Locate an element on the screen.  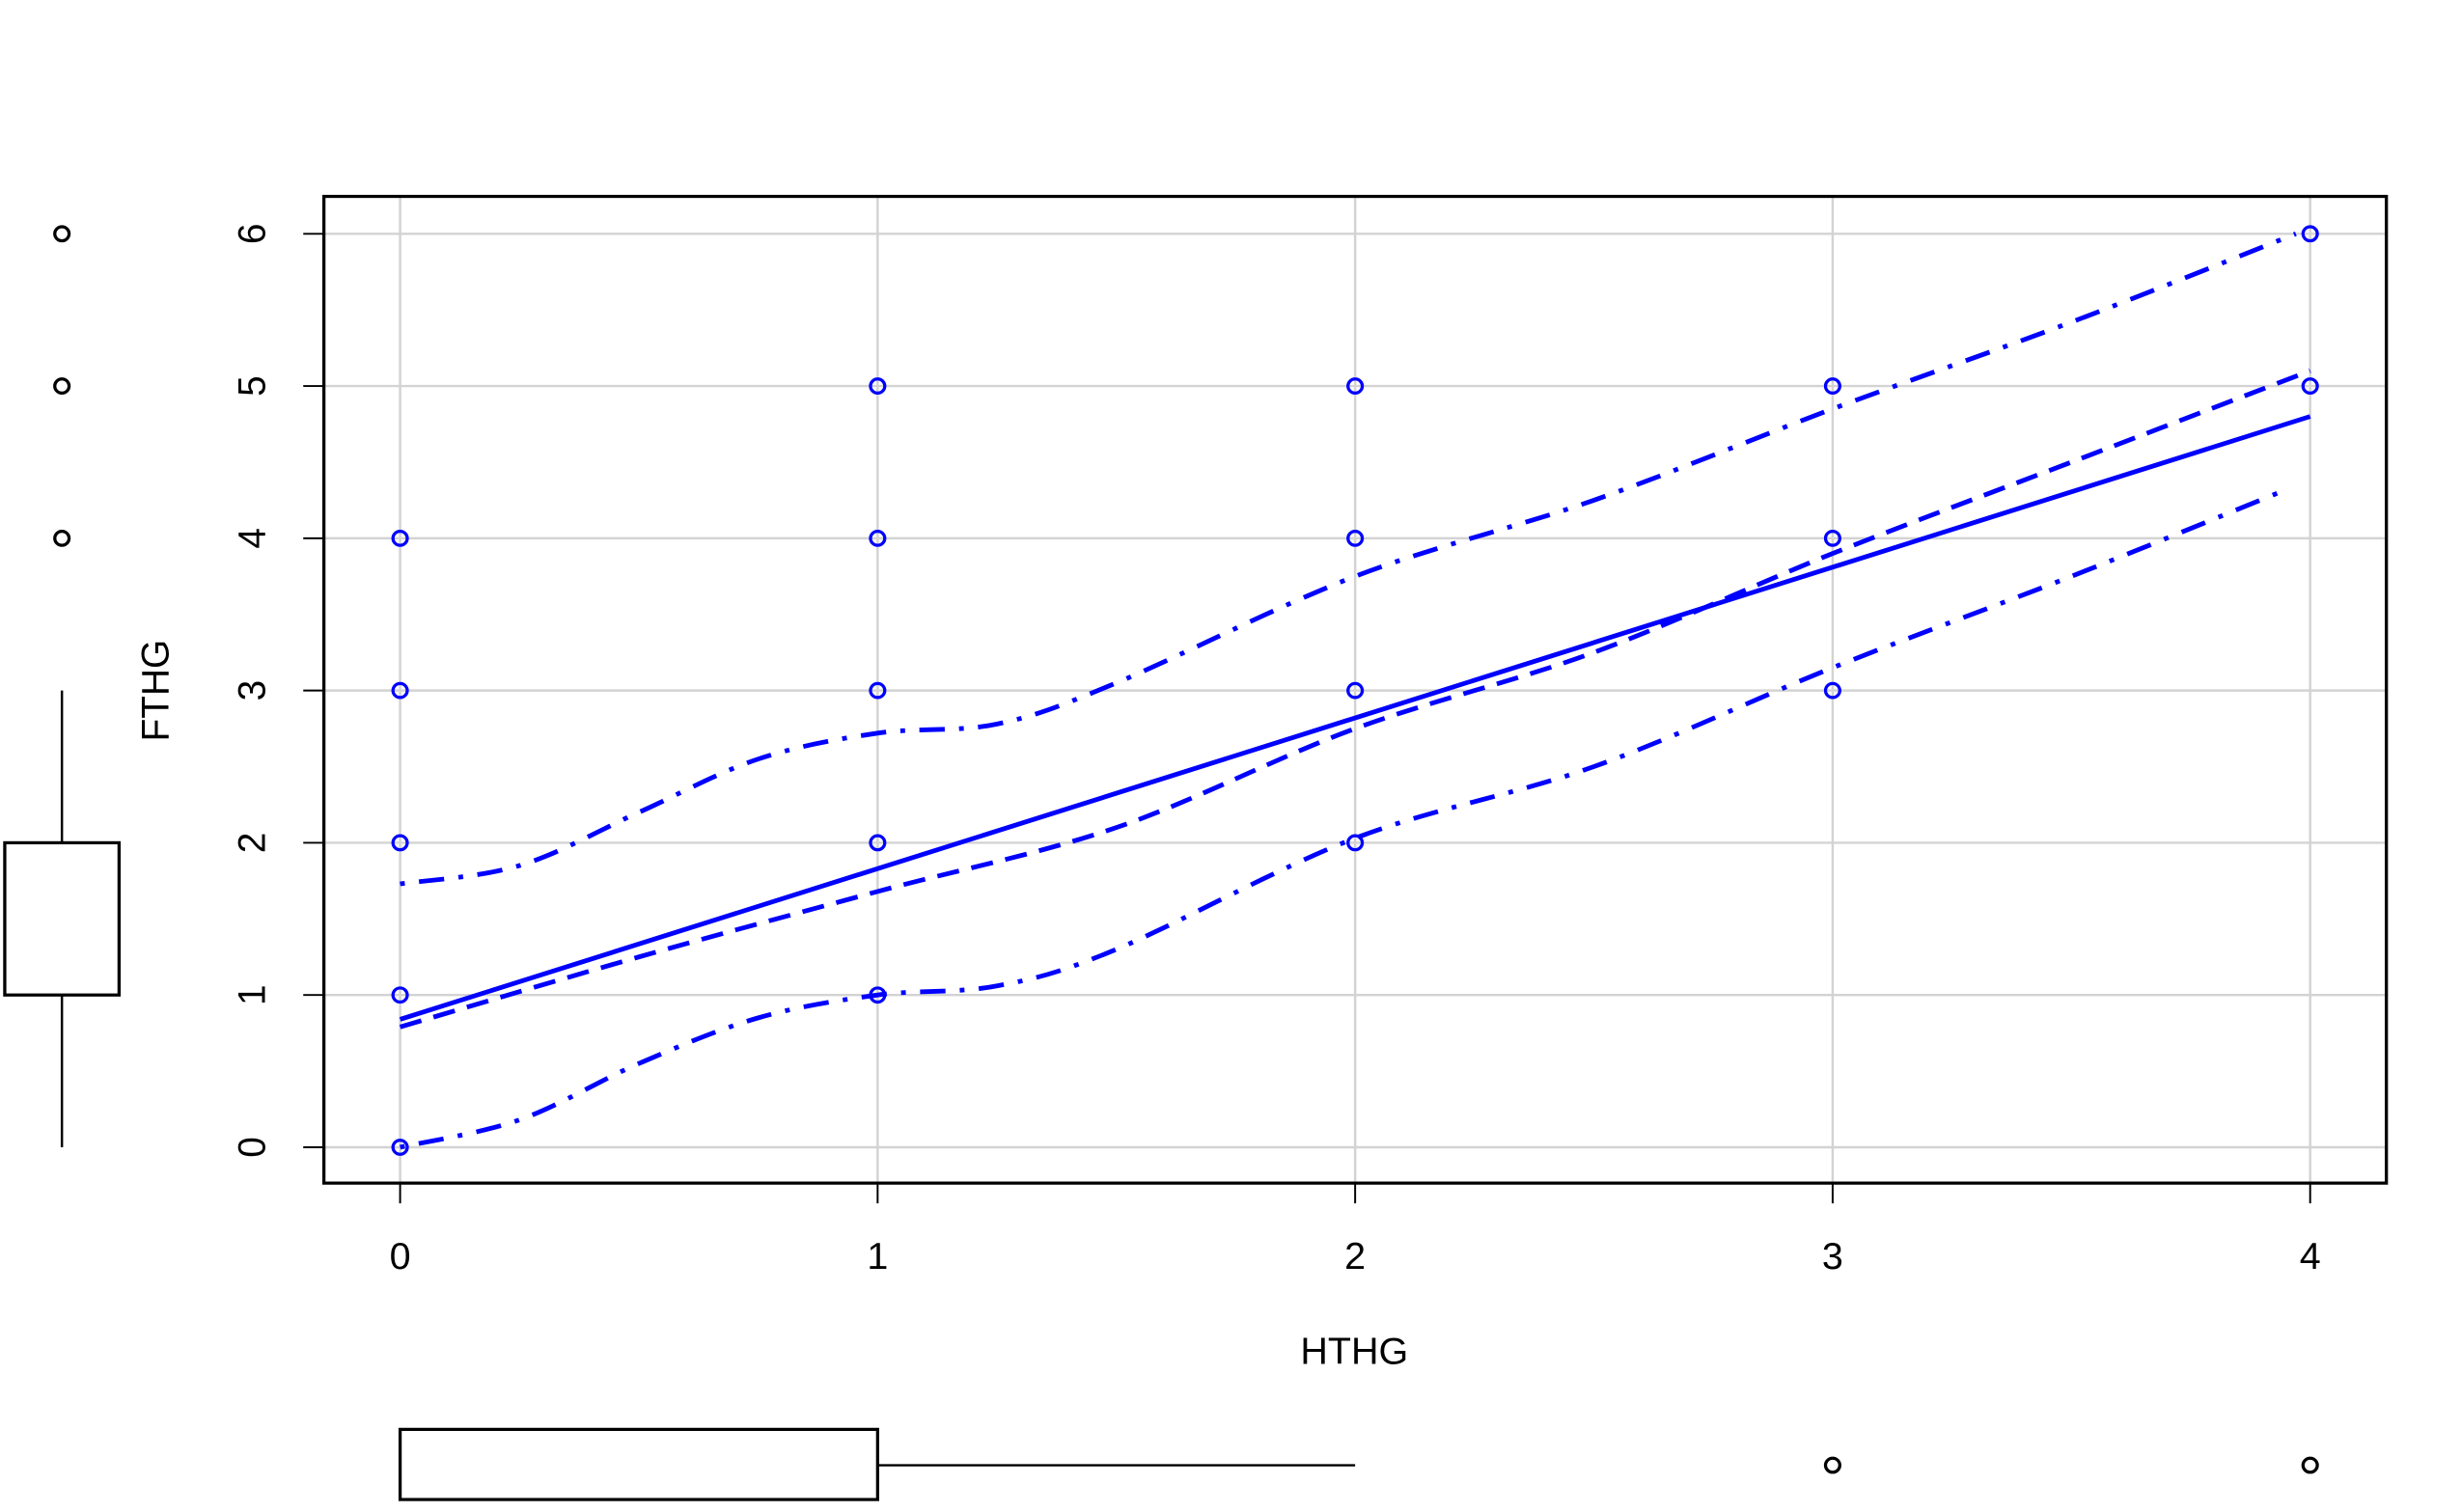
y-tick-label: 2 is located at coordinates (252, 843).